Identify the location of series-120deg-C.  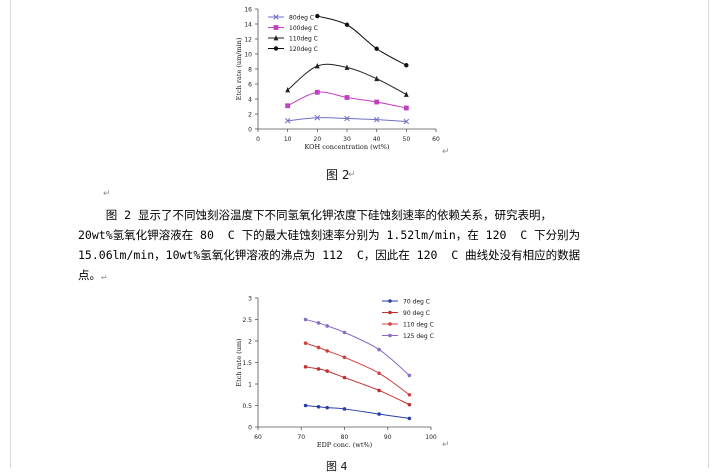
(362, 40).